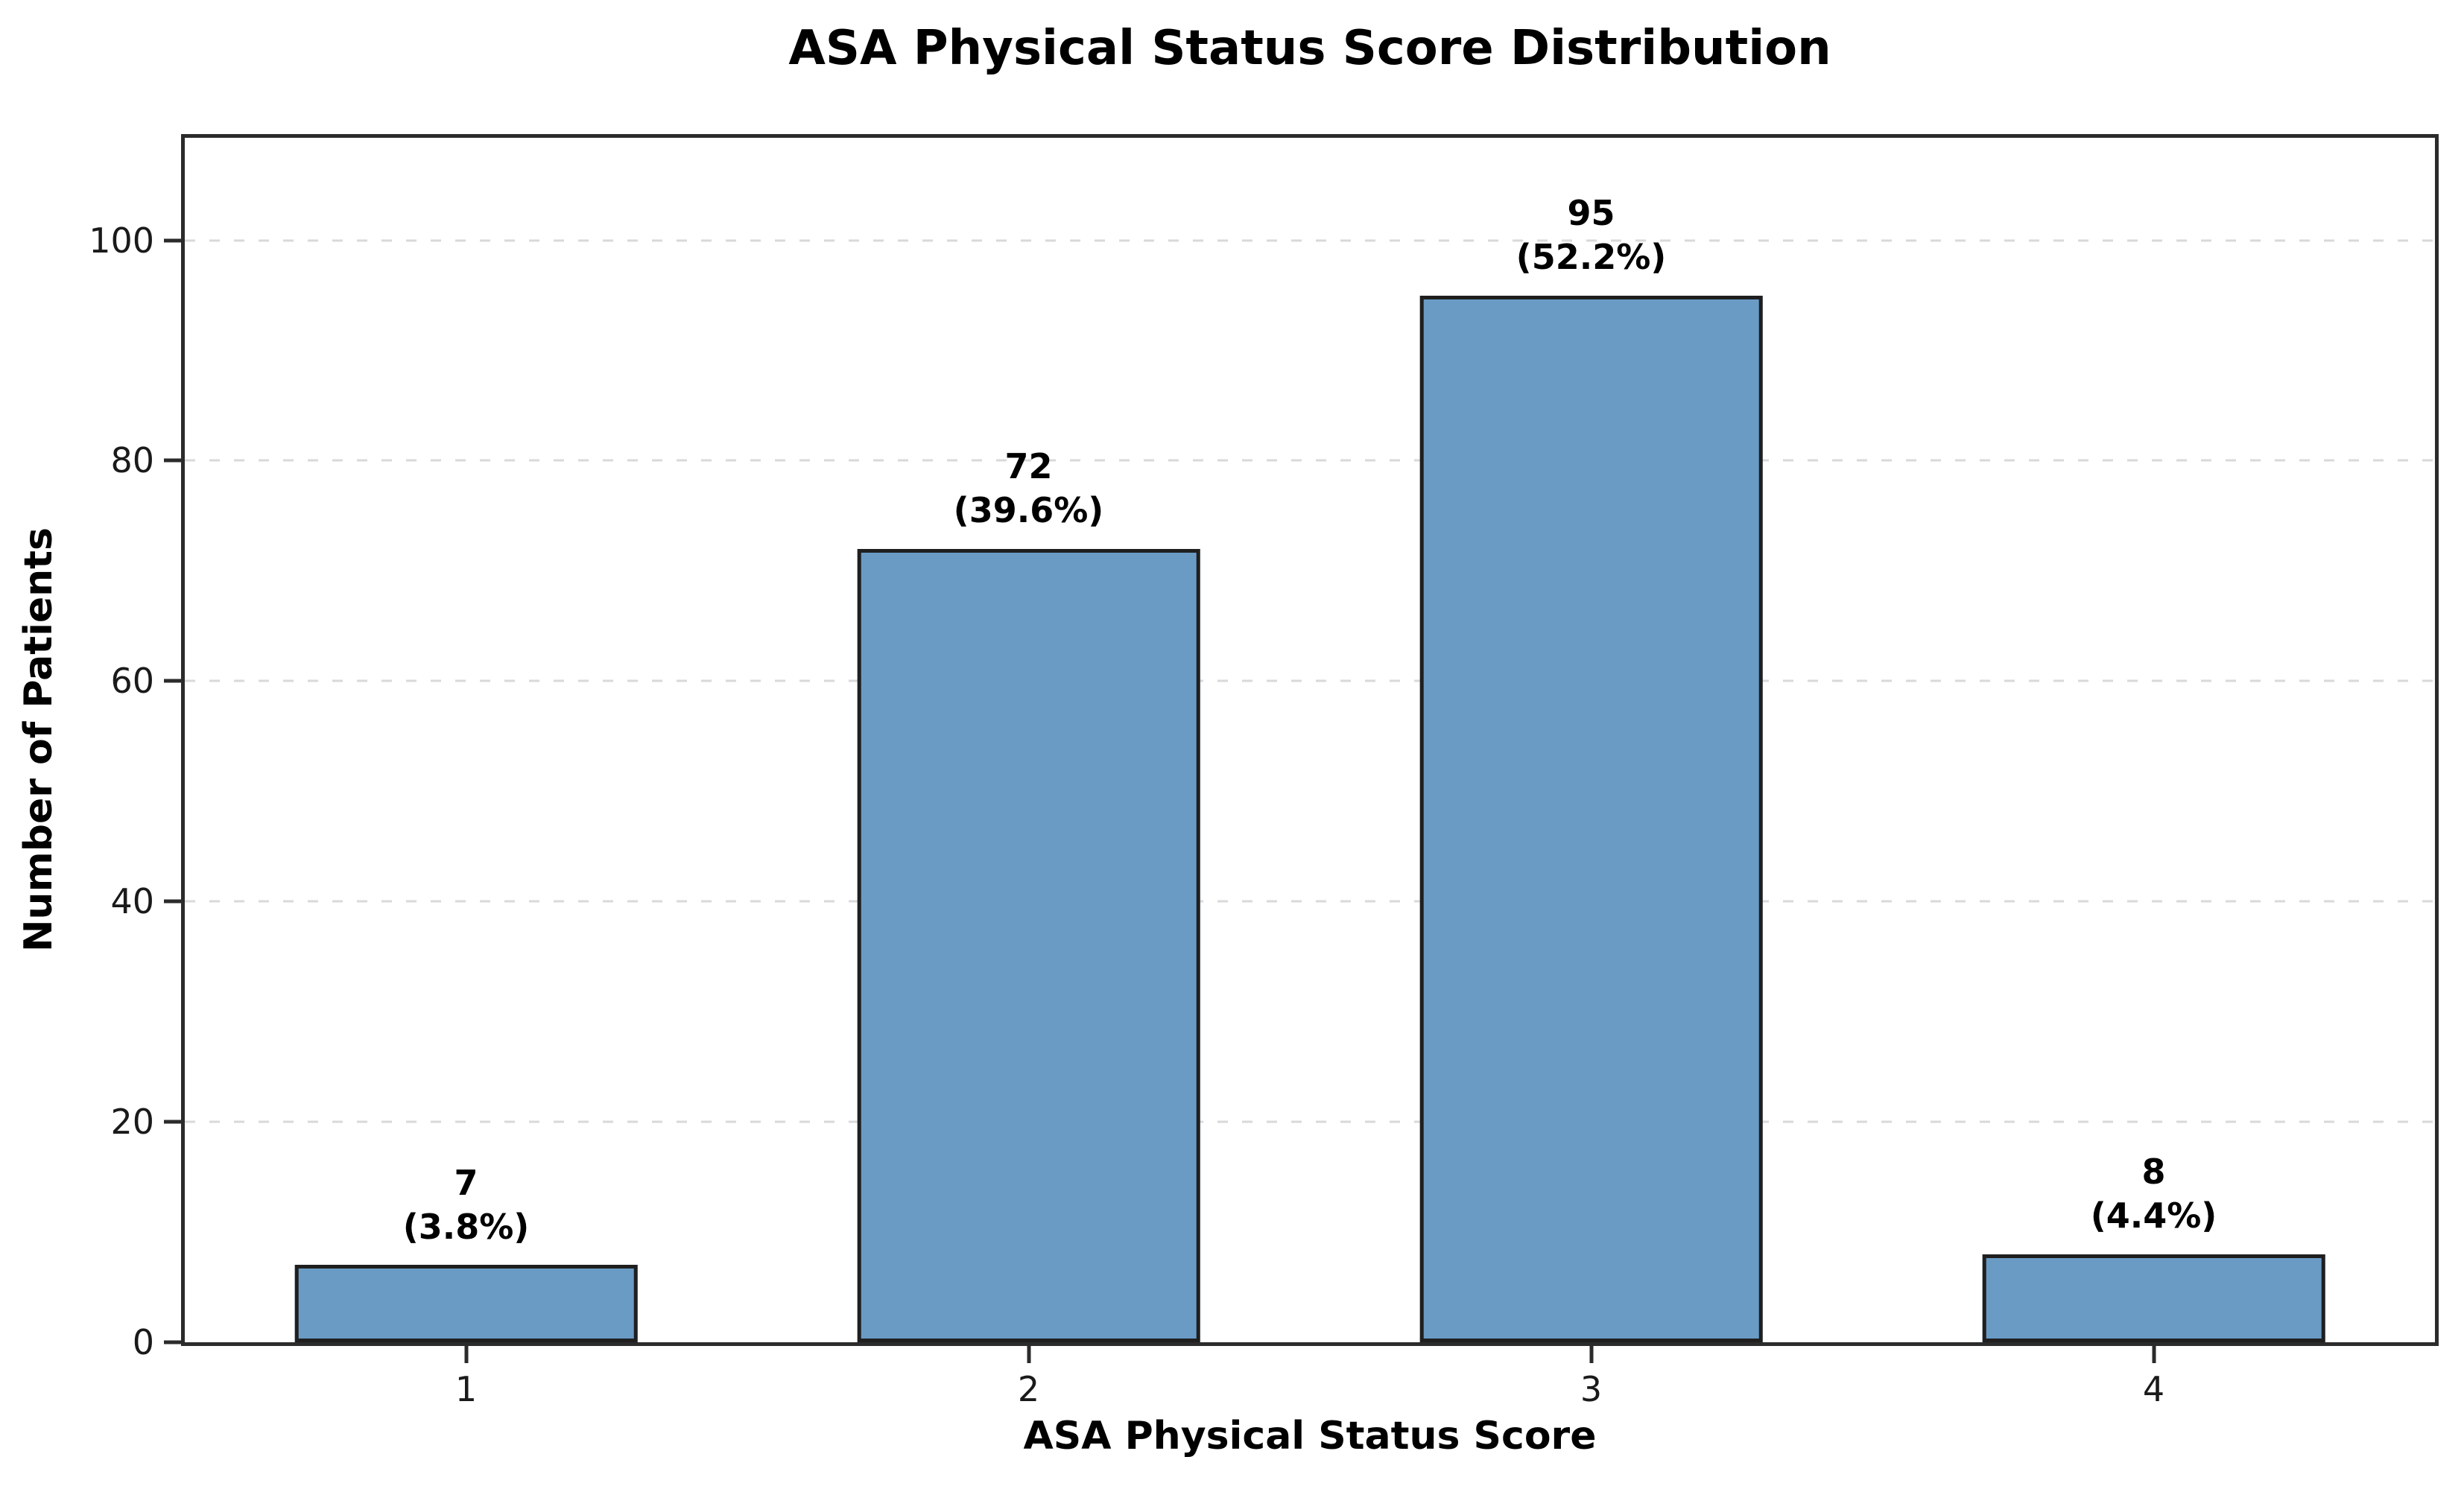 The width and height of the screenshot is (2464, 1489). What do you see at coordinates (1591, 1389) in the screenshot?
I see `x-tick-label: 3` at bounding box center [1591, 1389].